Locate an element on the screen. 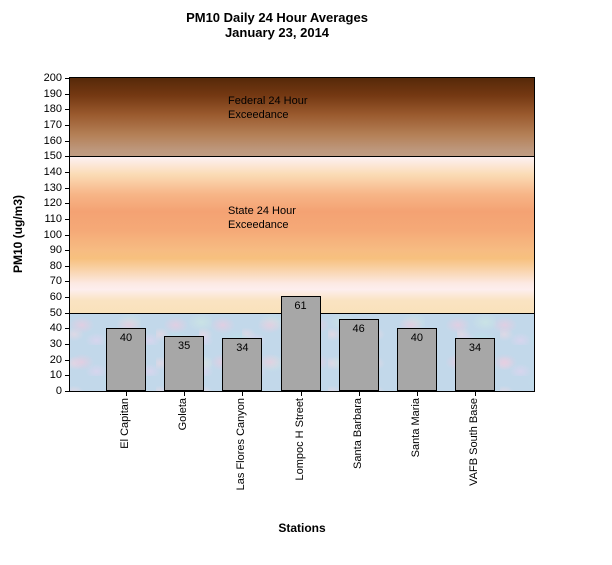 The height and width of the screenshot is (565, 612). x-category-label: Las Flores Canyon is located at coordinates (241, 444).